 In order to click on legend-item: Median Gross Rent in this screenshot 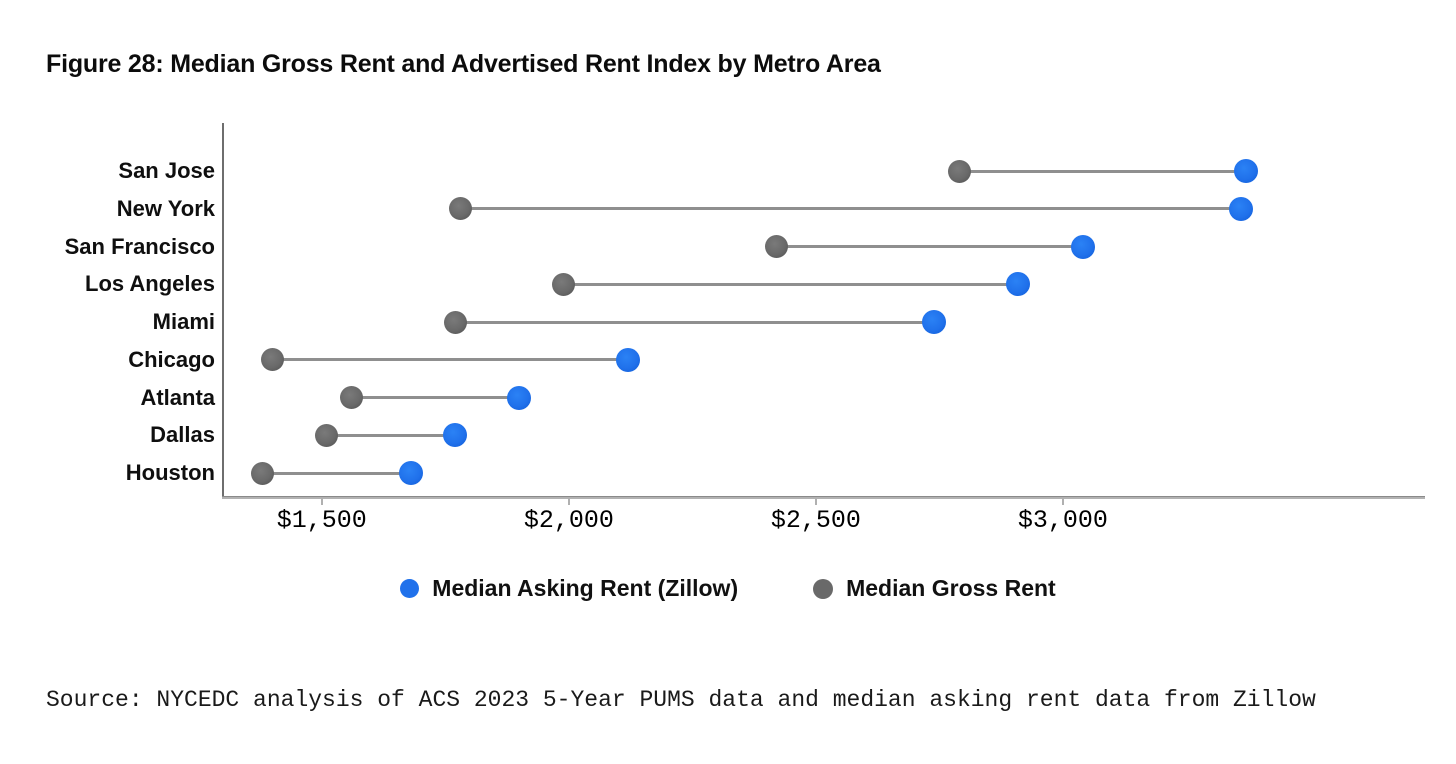, I will do `click(934, 588)`.